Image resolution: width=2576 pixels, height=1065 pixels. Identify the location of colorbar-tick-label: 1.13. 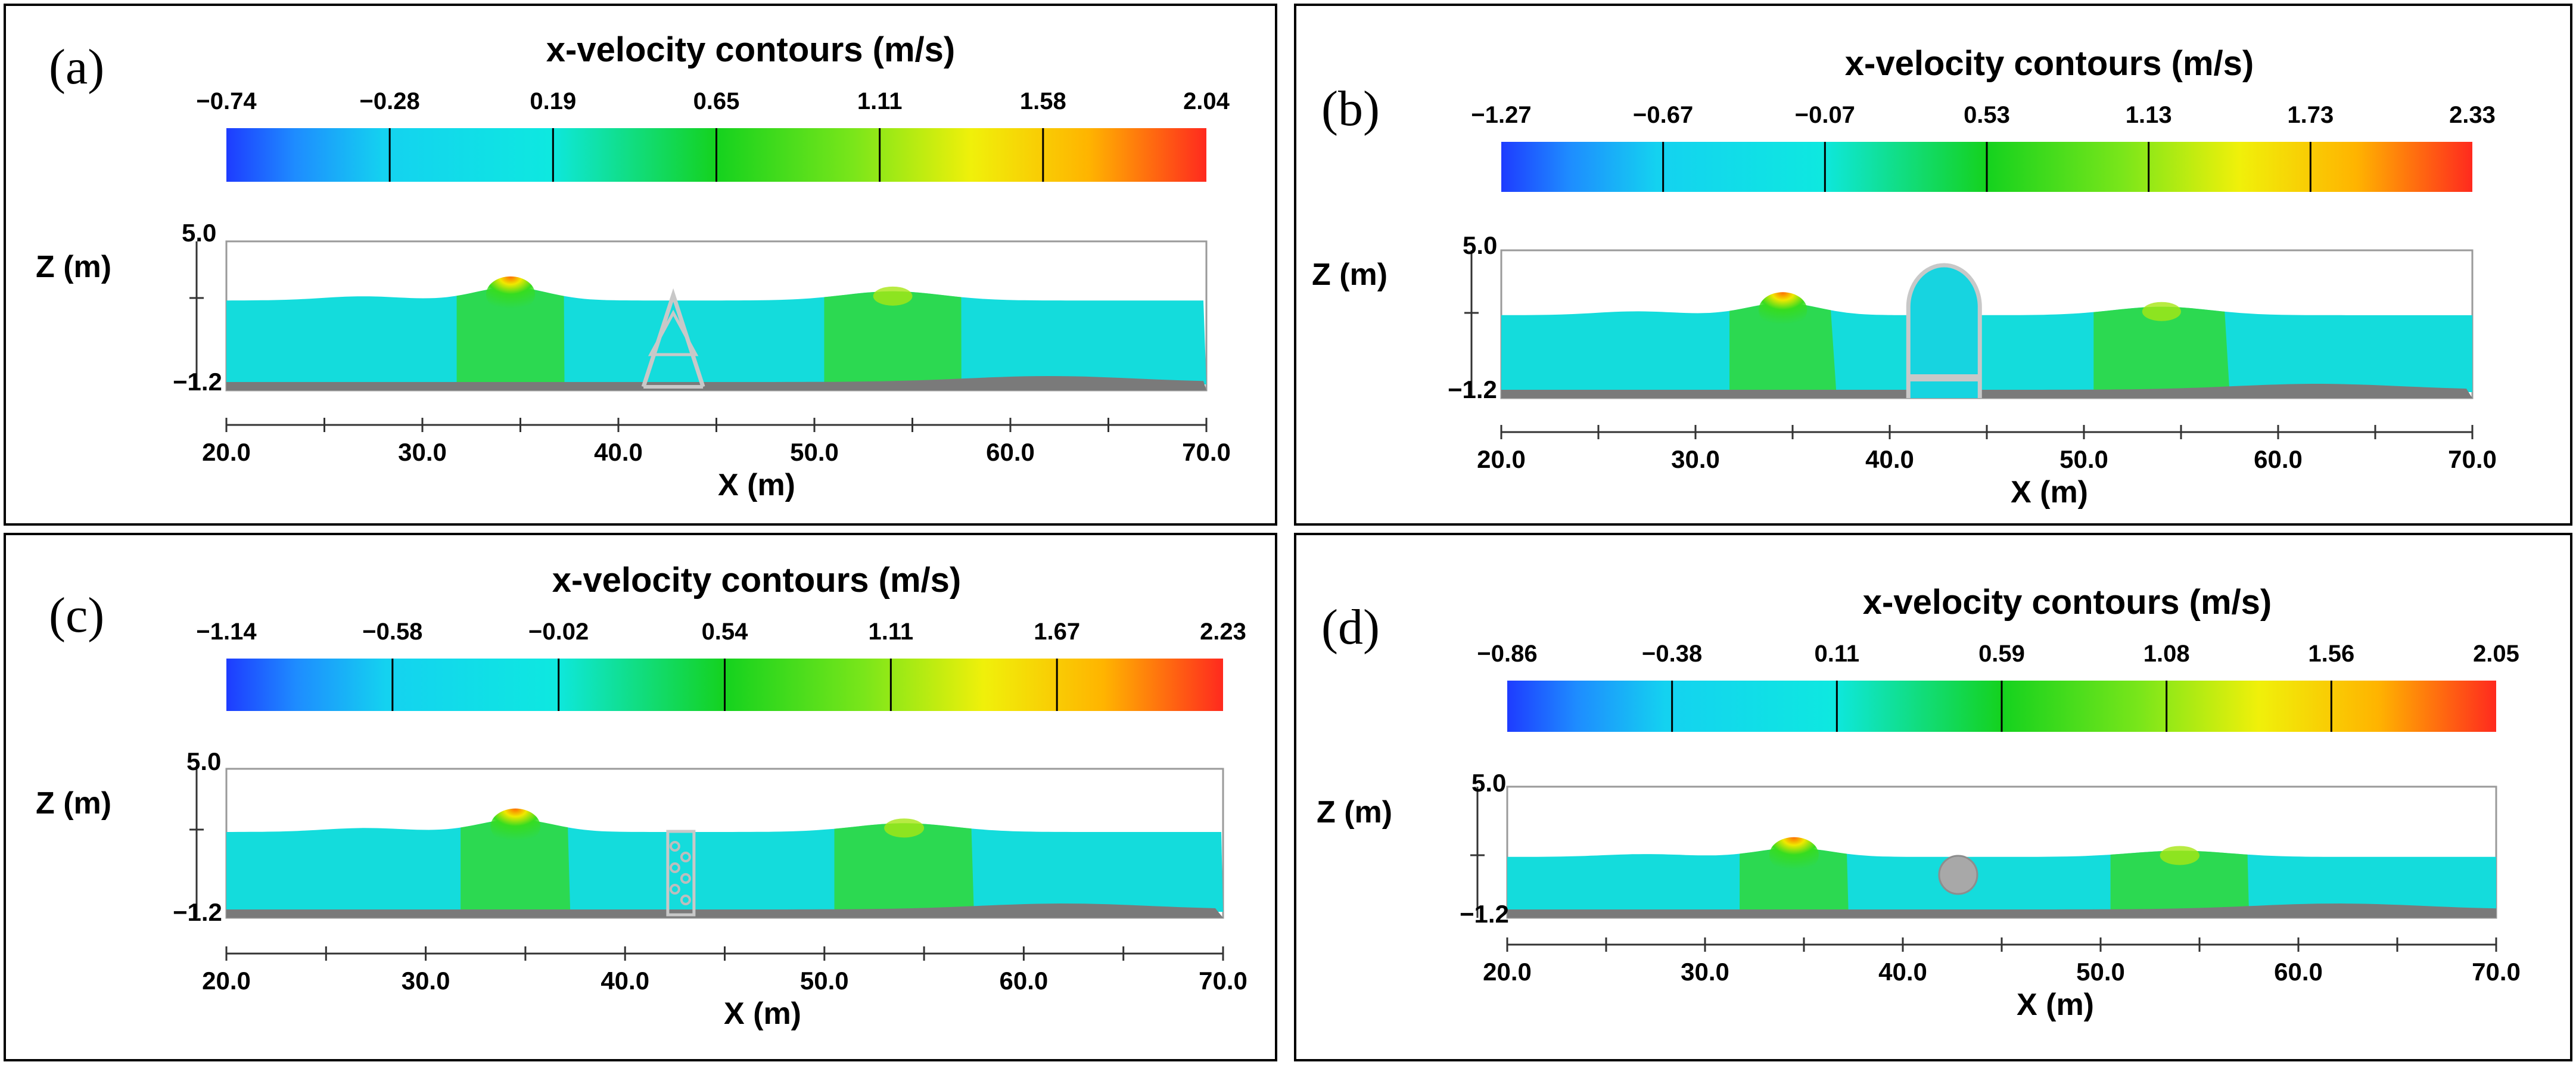
(2149, 115).